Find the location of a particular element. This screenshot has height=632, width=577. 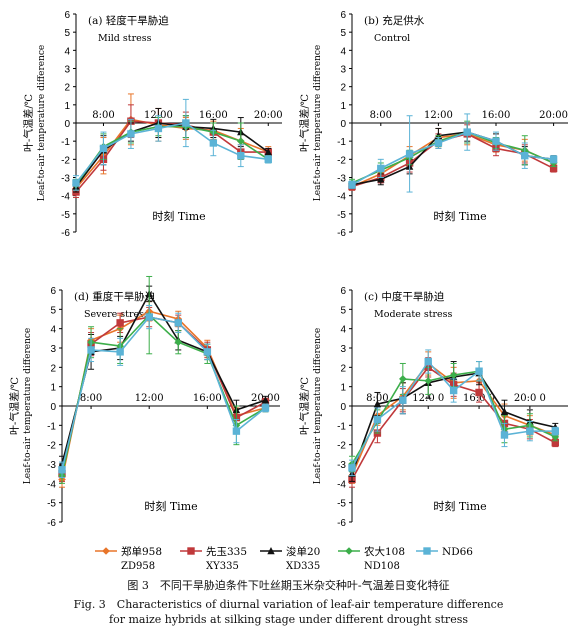

series-农大108 is located at coordinates (164, 379).